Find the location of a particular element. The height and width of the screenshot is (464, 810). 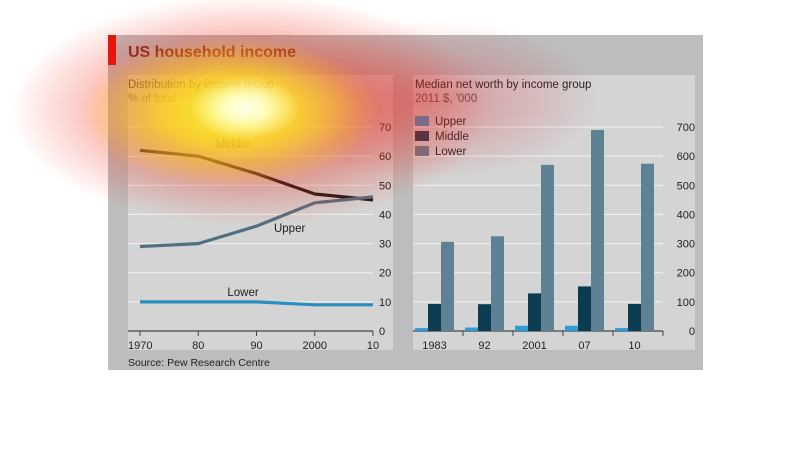

bar-middle-1983 is located at coordinates (434, 317).